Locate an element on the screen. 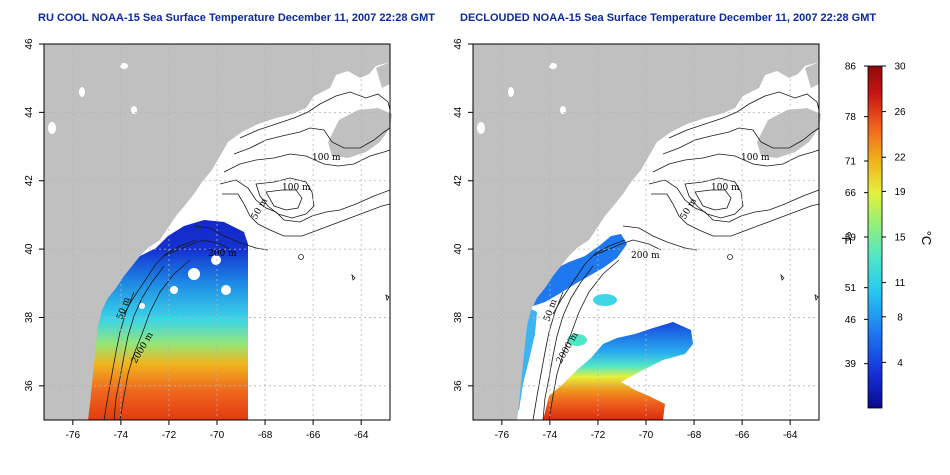 This screenshot has width=950, height=475. celsius-tick-label: 15 is located at coordinates (900, 238).